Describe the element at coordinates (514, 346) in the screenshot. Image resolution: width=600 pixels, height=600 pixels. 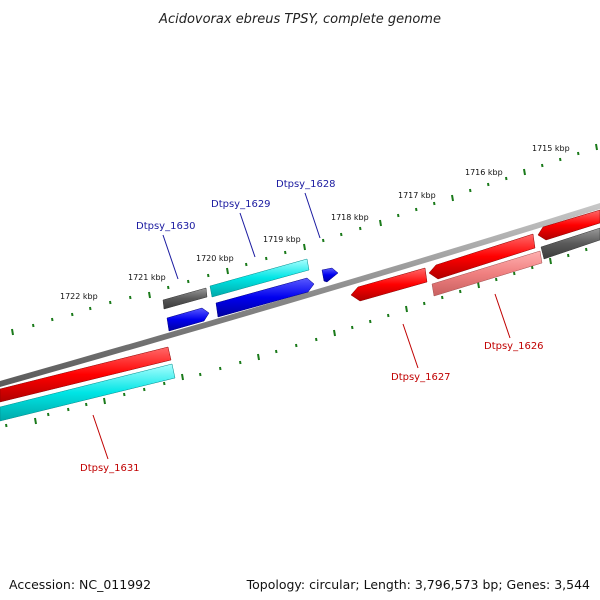
I see `gene-label-dtpsy-1626: Dtpsy_1626` at that location.